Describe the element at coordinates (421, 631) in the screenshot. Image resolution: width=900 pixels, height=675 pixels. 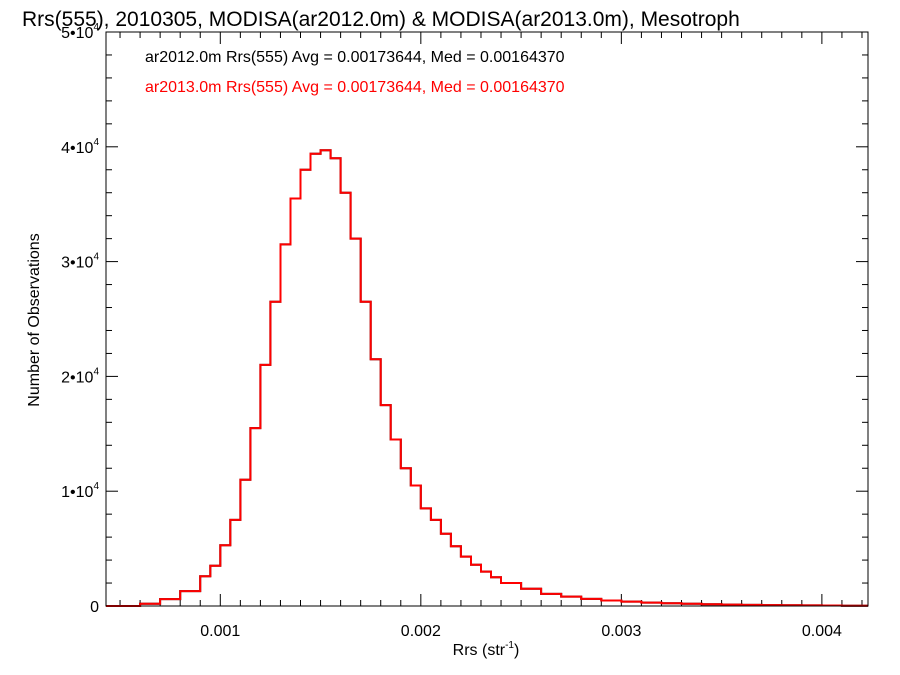
I see `x-tick-label: 0.002` at that location.